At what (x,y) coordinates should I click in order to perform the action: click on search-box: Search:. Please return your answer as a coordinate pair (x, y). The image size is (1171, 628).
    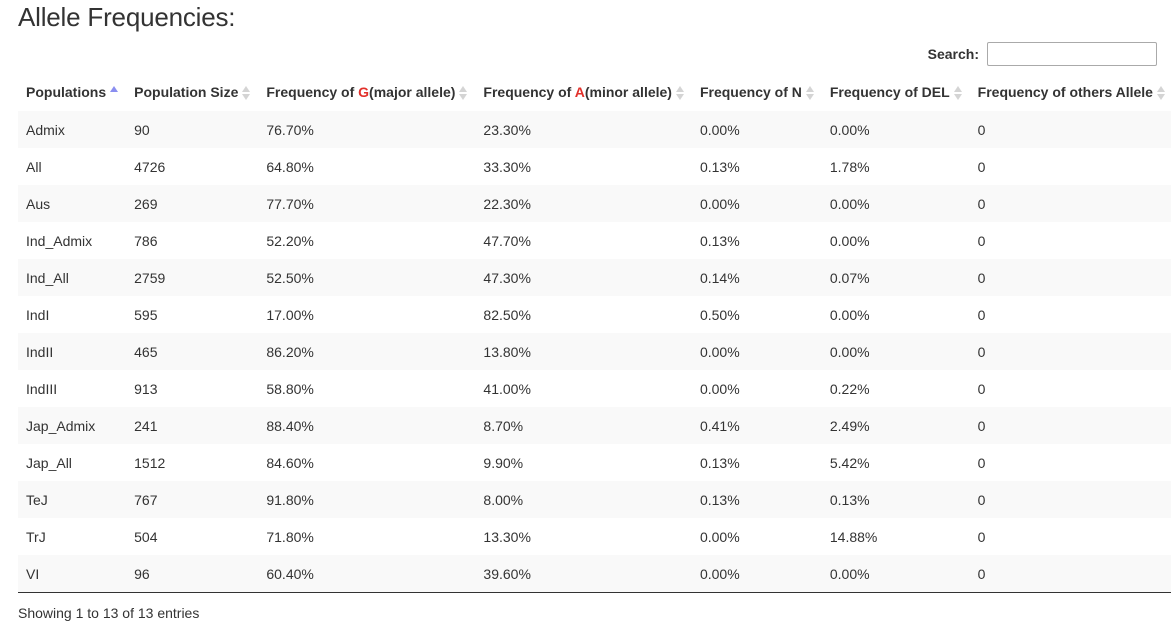
    Looking at the image, I should click on (1042, 54).